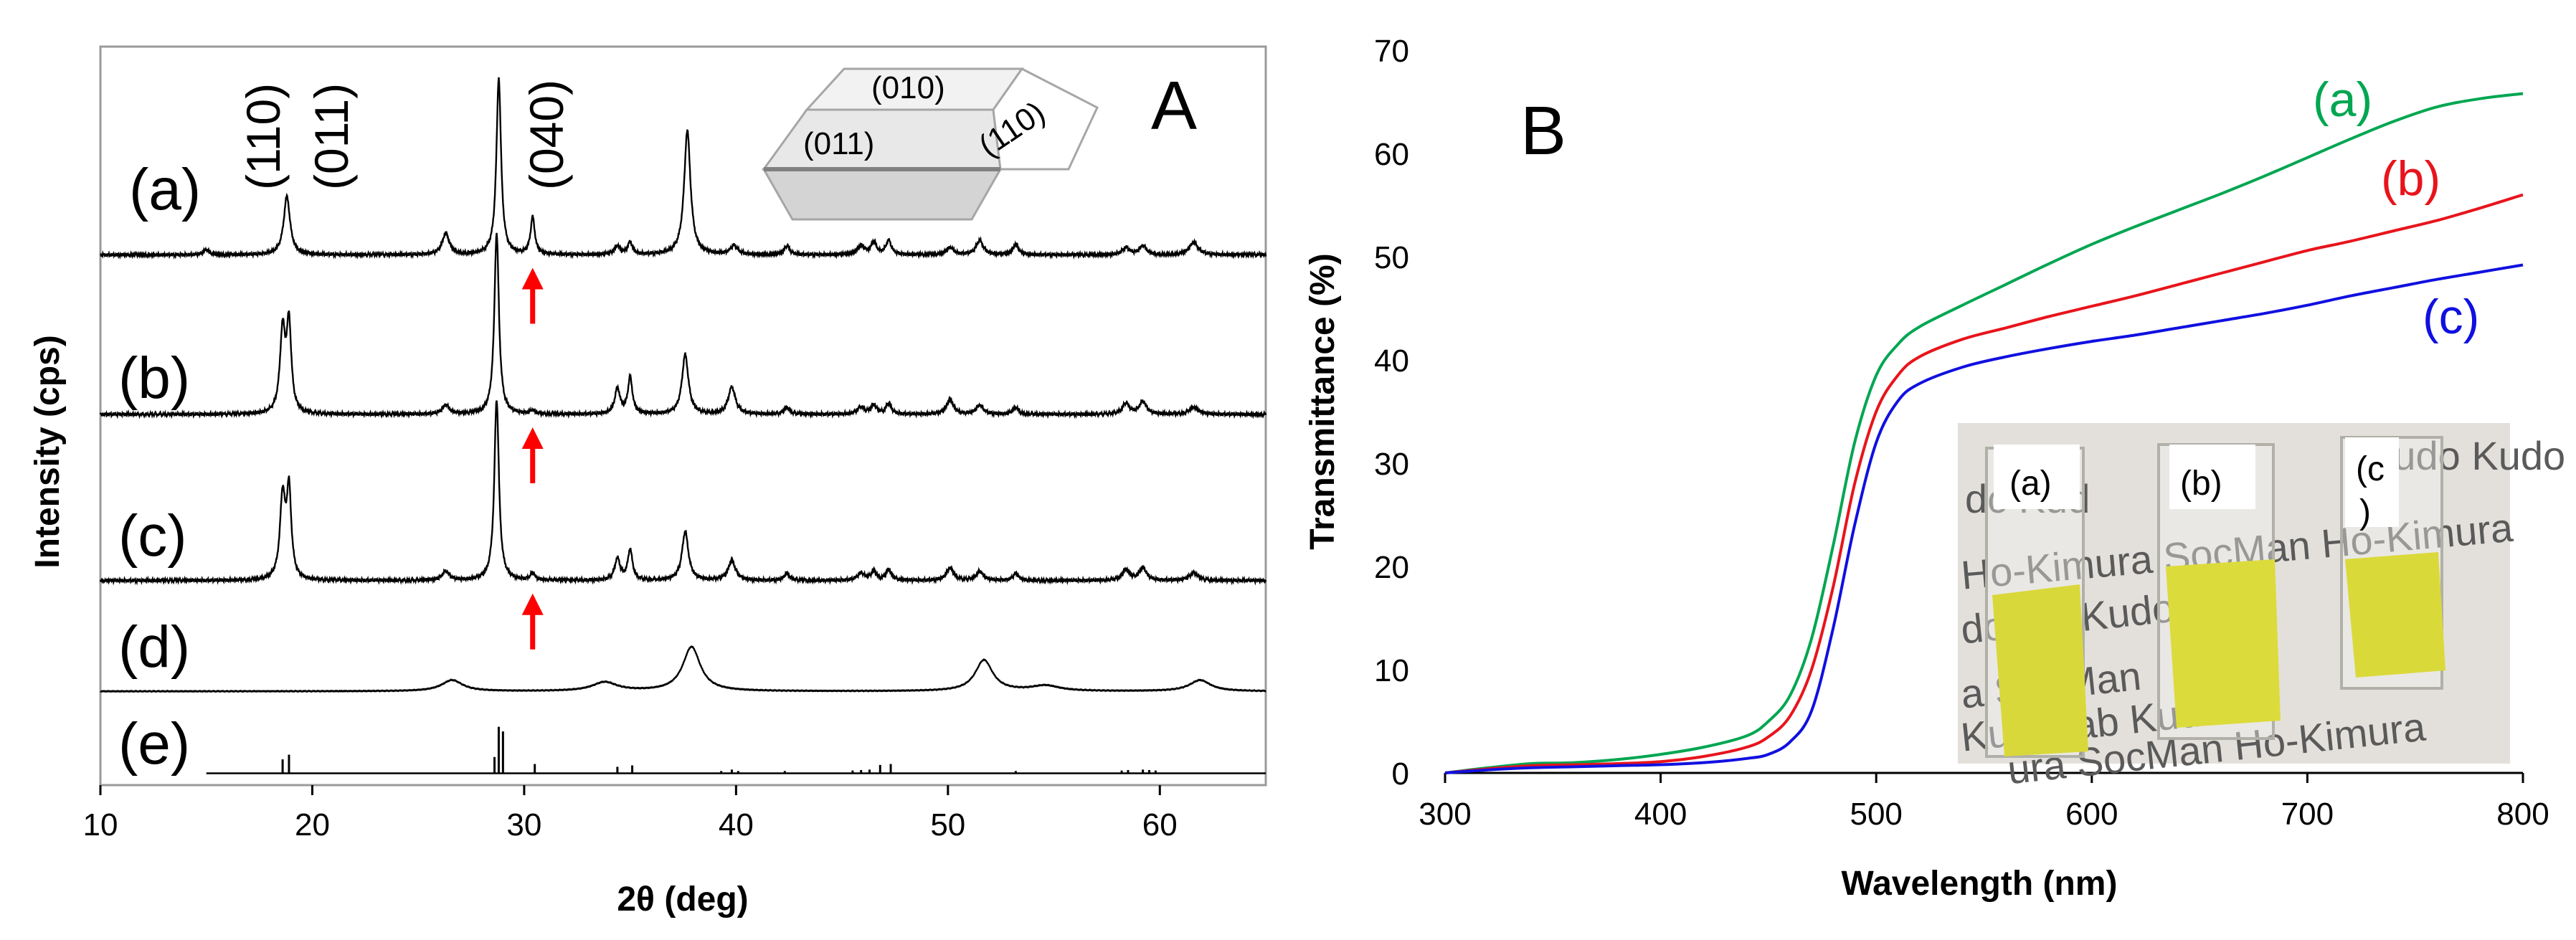  Describe the element at coordinates (1400, 774) in the screenshot. I see `y-tick-label: 0` at that location.